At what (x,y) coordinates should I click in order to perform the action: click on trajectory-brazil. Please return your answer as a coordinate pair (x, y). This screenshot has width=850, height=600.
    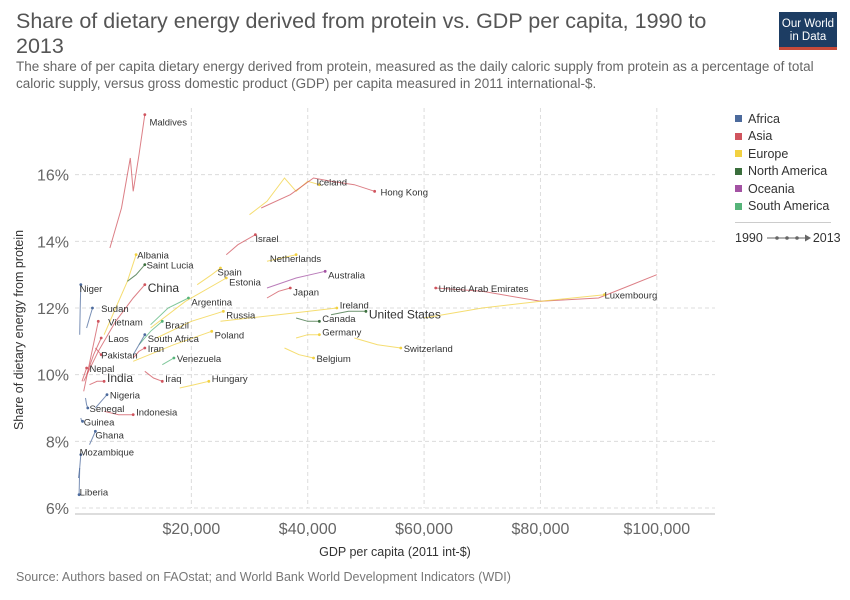
    Looking at the image, I should click on (150, 333).